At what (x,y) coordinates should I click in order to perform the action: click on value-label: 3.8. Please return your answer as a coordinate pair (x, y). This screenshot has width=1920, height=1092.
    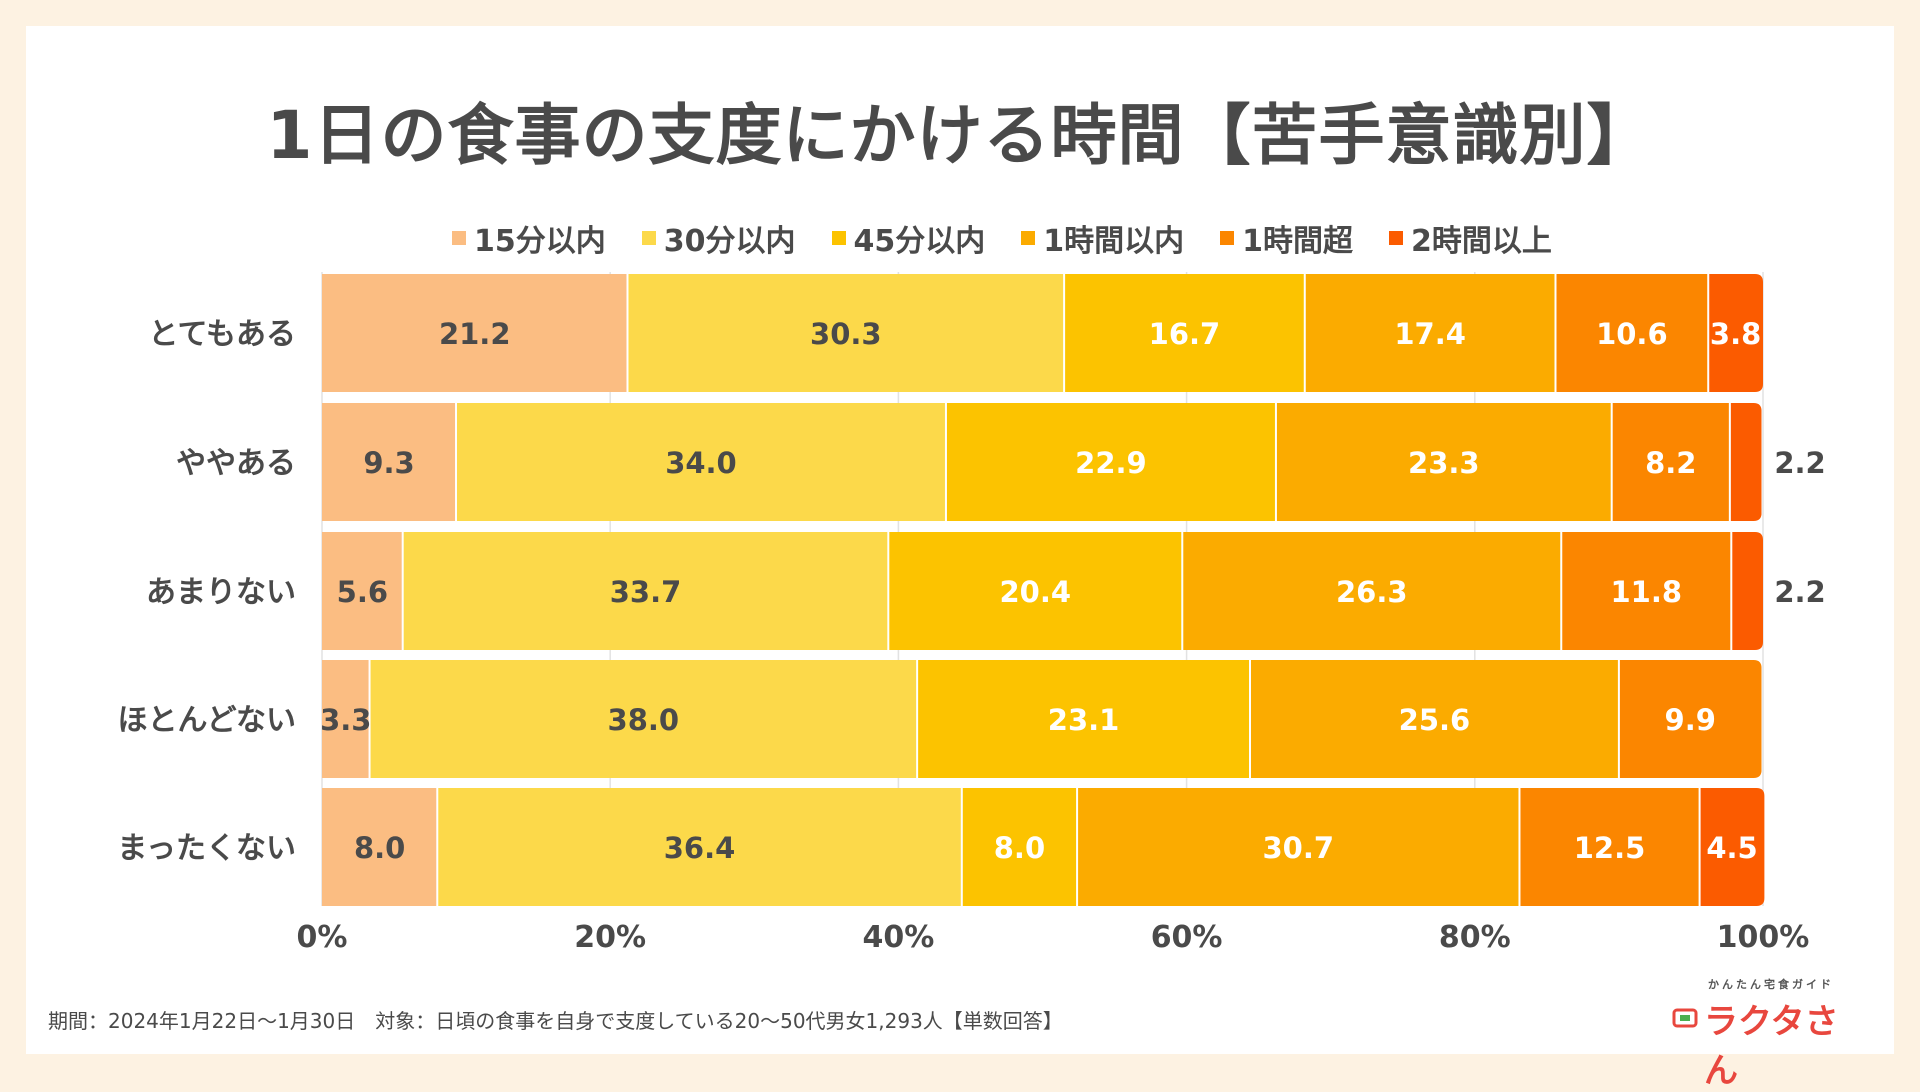
    Looking at the image, I should click on (1735, 334).